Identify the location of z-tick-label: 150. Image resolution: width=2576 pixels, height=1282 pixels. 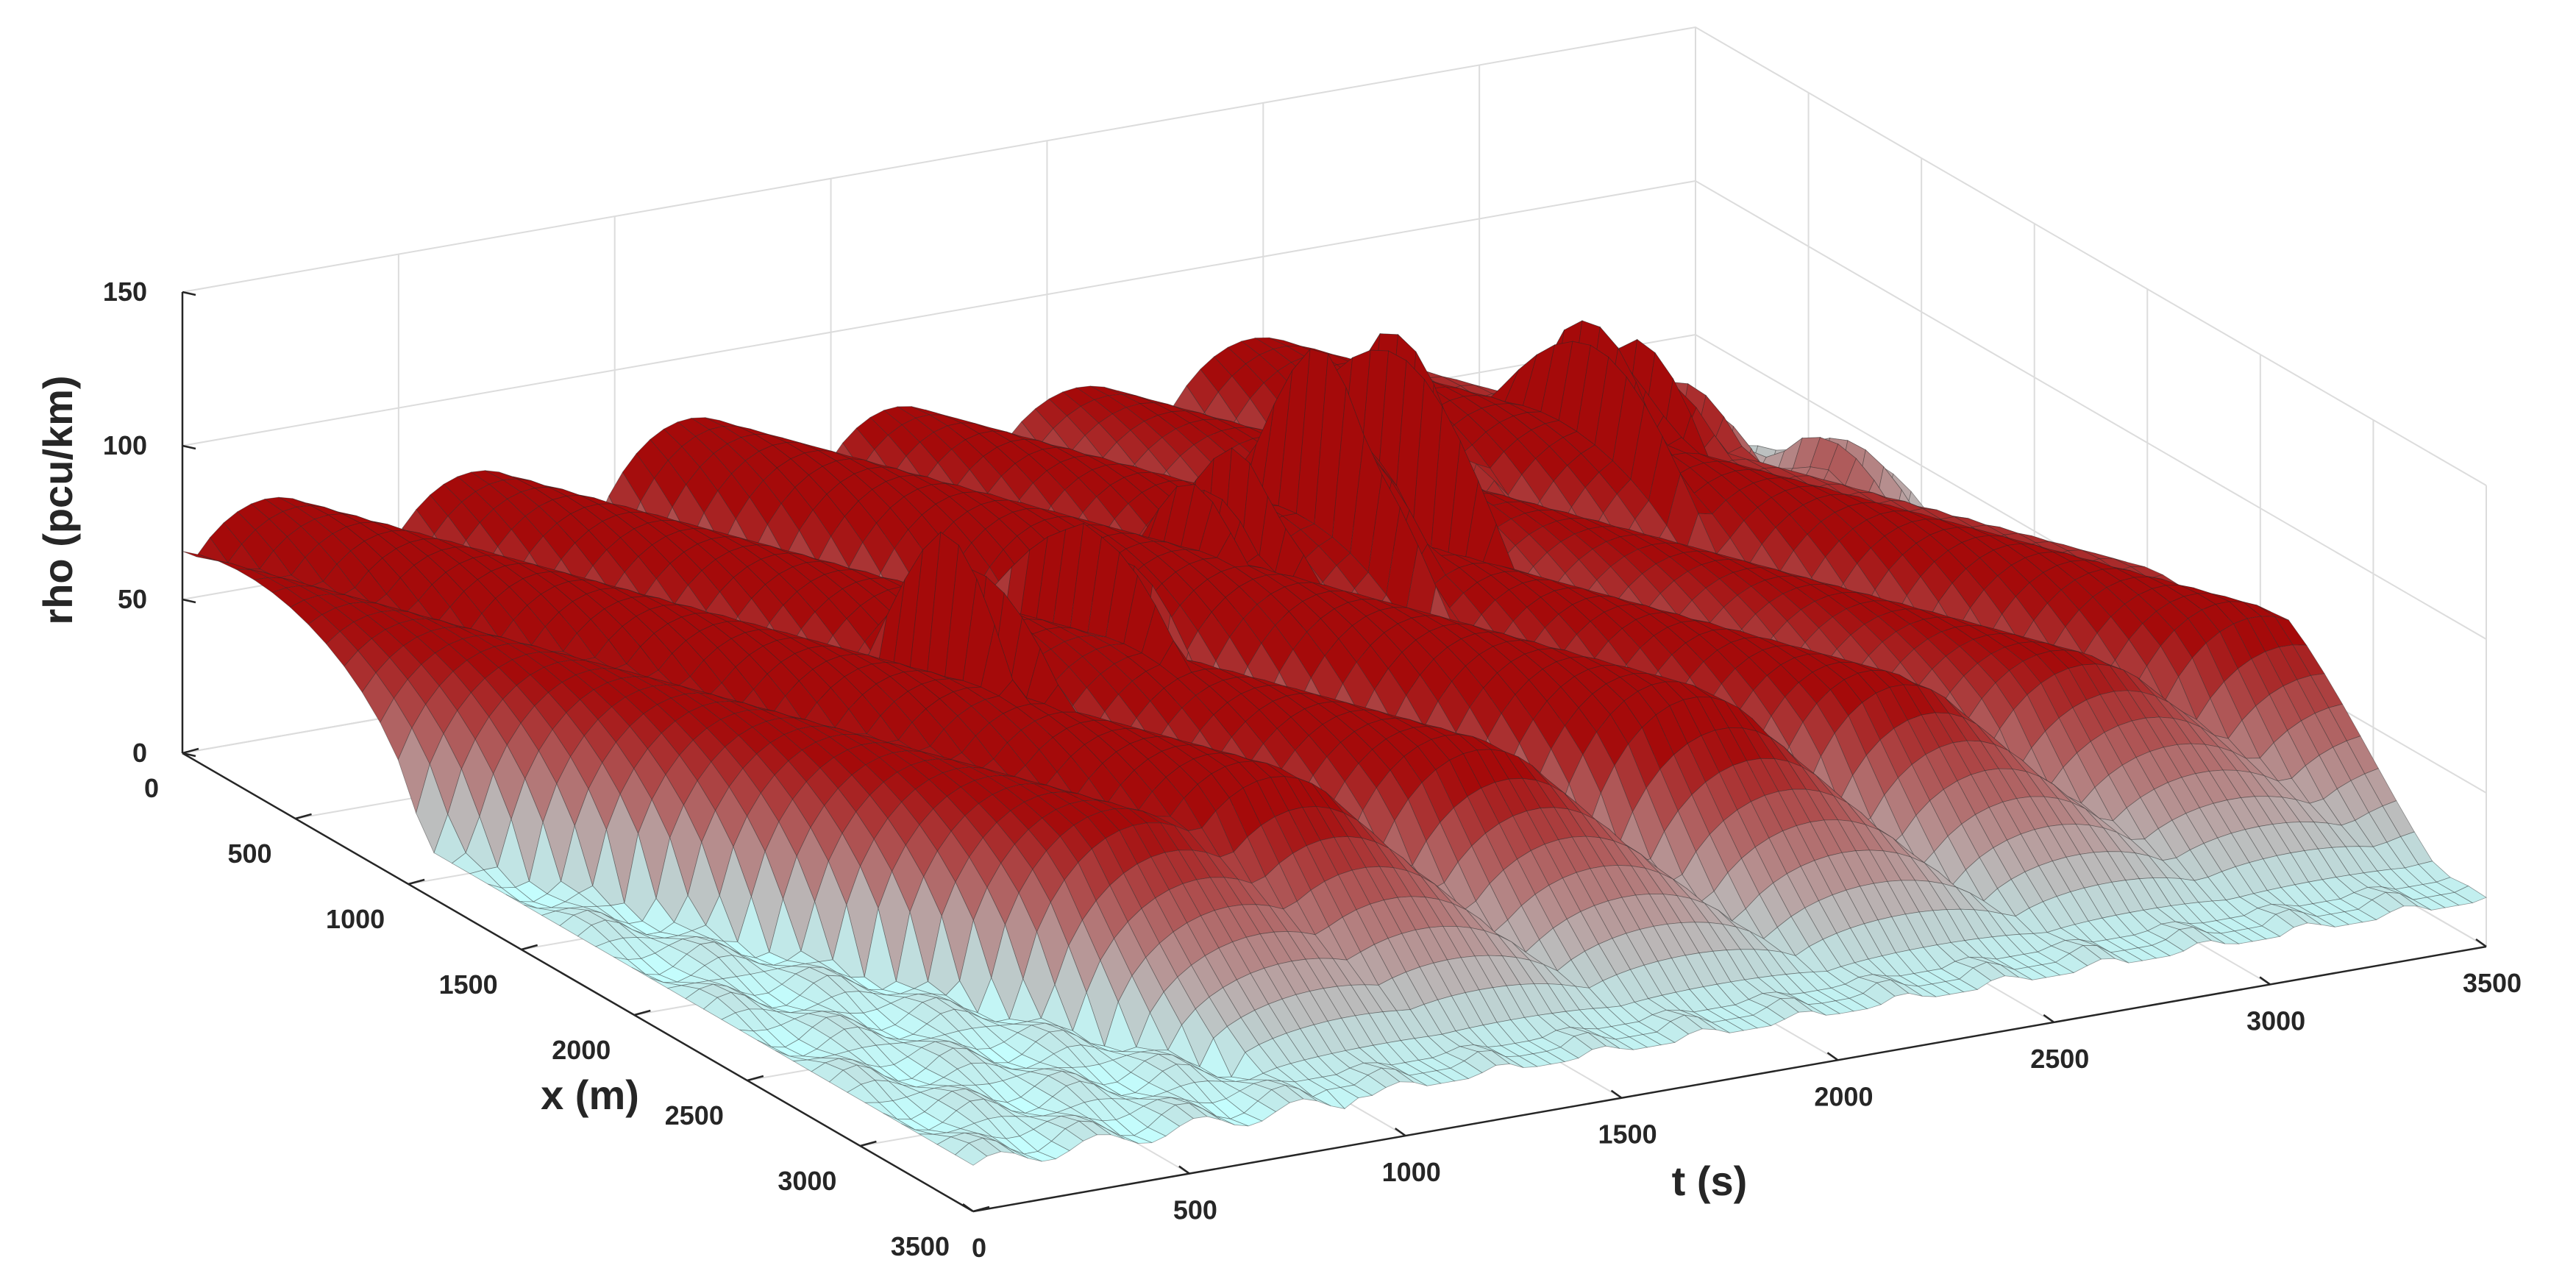
(125, 292).